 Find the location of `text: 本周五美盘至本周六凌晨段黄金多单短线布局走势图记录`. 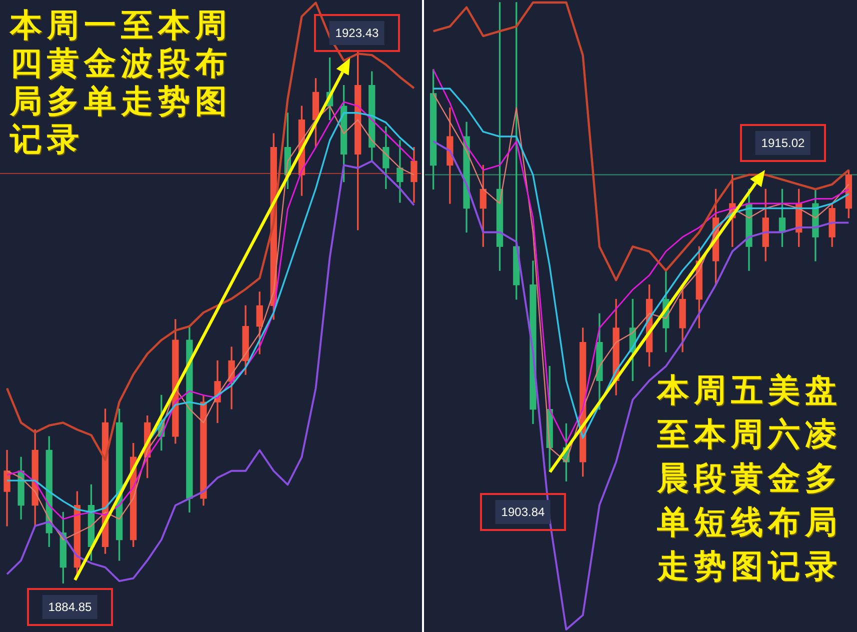

text: 本周五美盘至本周六凌晨段黄金多单短线布局走势图记录 is located at coordinates (750, 478).